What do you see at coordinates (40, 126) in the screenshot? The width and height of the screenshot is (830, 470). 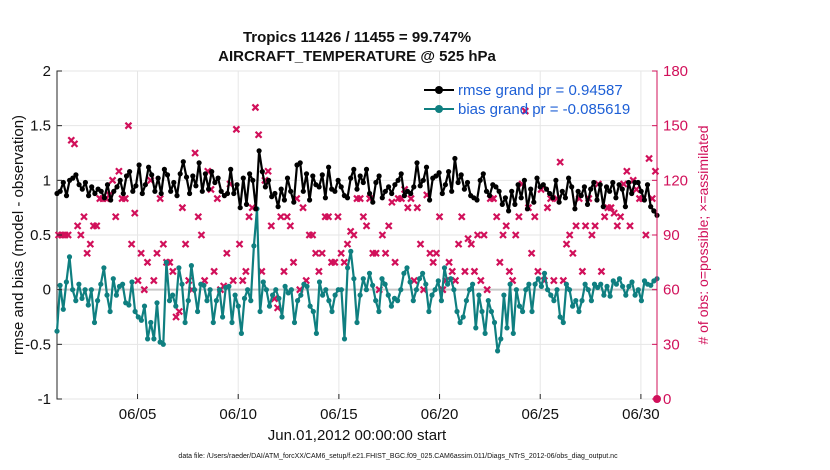 I see `y-tick-label-5: 1.5` at bounding box center [40, 126].